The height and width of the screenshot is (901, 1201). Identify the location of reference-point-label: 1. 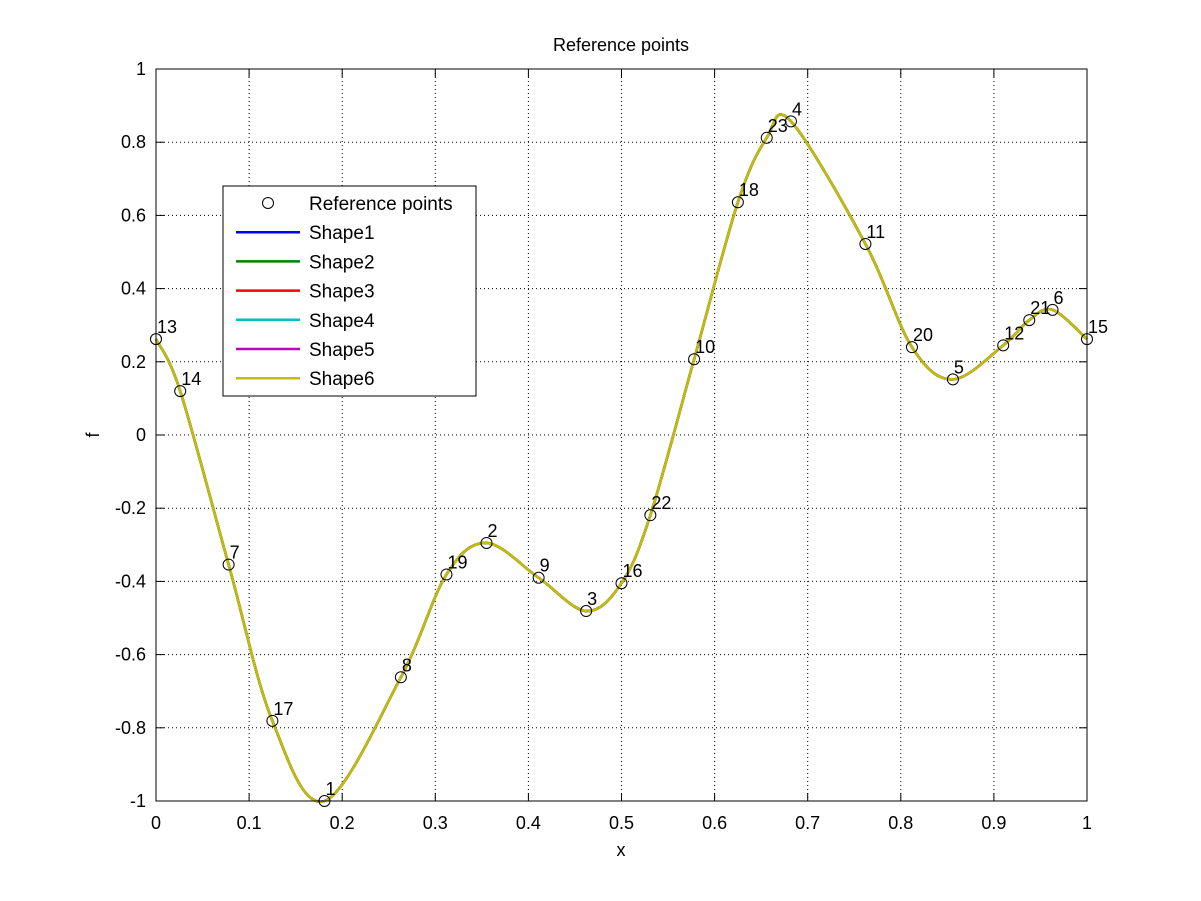
(331, 789).